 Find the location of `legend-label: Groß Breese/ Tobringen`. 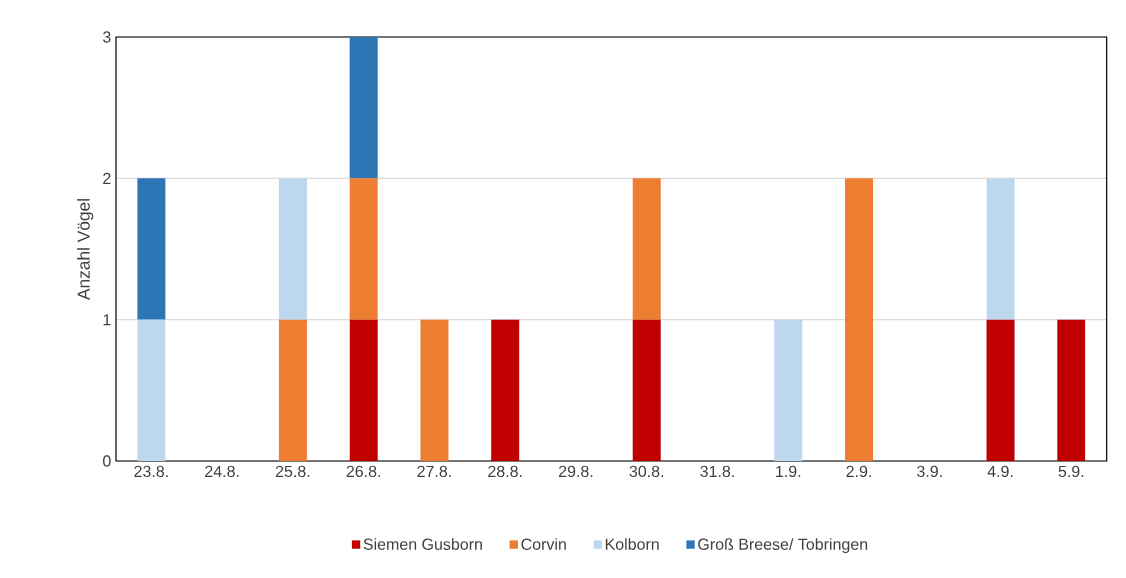

legend-label: Groß Breese/ Tobringen is located at coordinates (783, 546).